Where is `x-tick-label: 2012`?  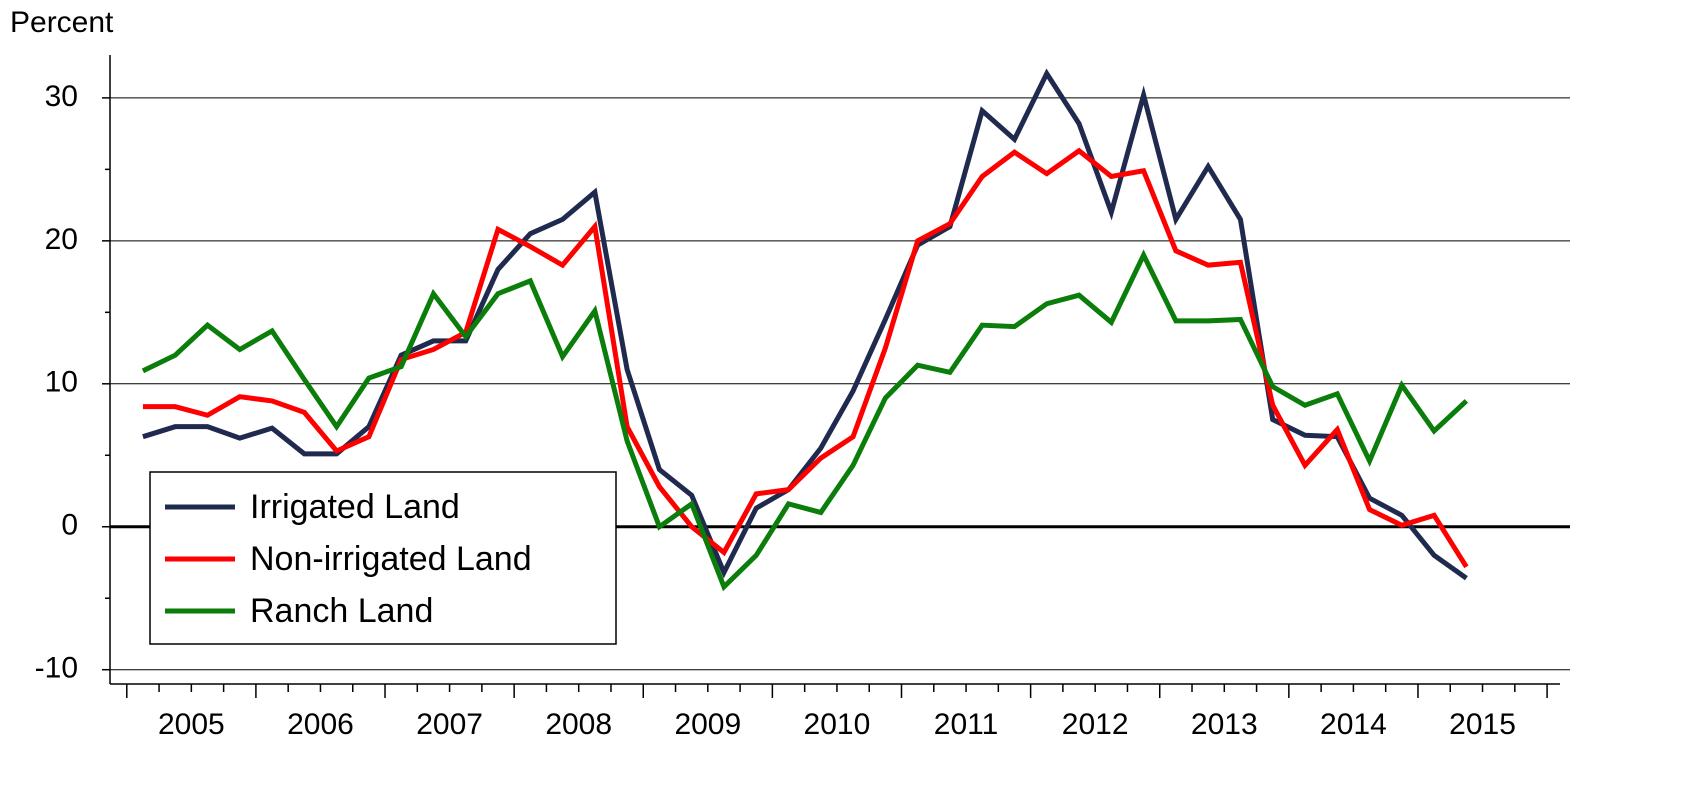 x-tick-label: 2012 is located at coordinates (1095, 724).